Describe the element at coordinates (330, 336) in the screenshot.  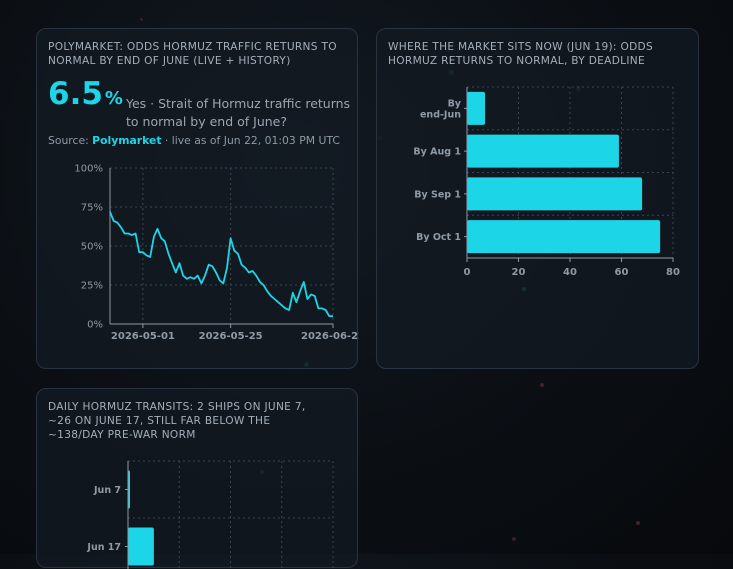
I see `x-tick-label: 2026-06-22` at that location.